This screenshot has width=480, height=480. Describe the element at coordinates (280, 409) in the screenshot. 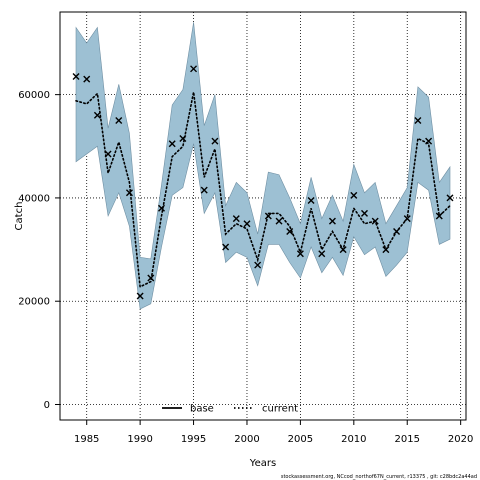

I see `legend-label-current: current` at that location.